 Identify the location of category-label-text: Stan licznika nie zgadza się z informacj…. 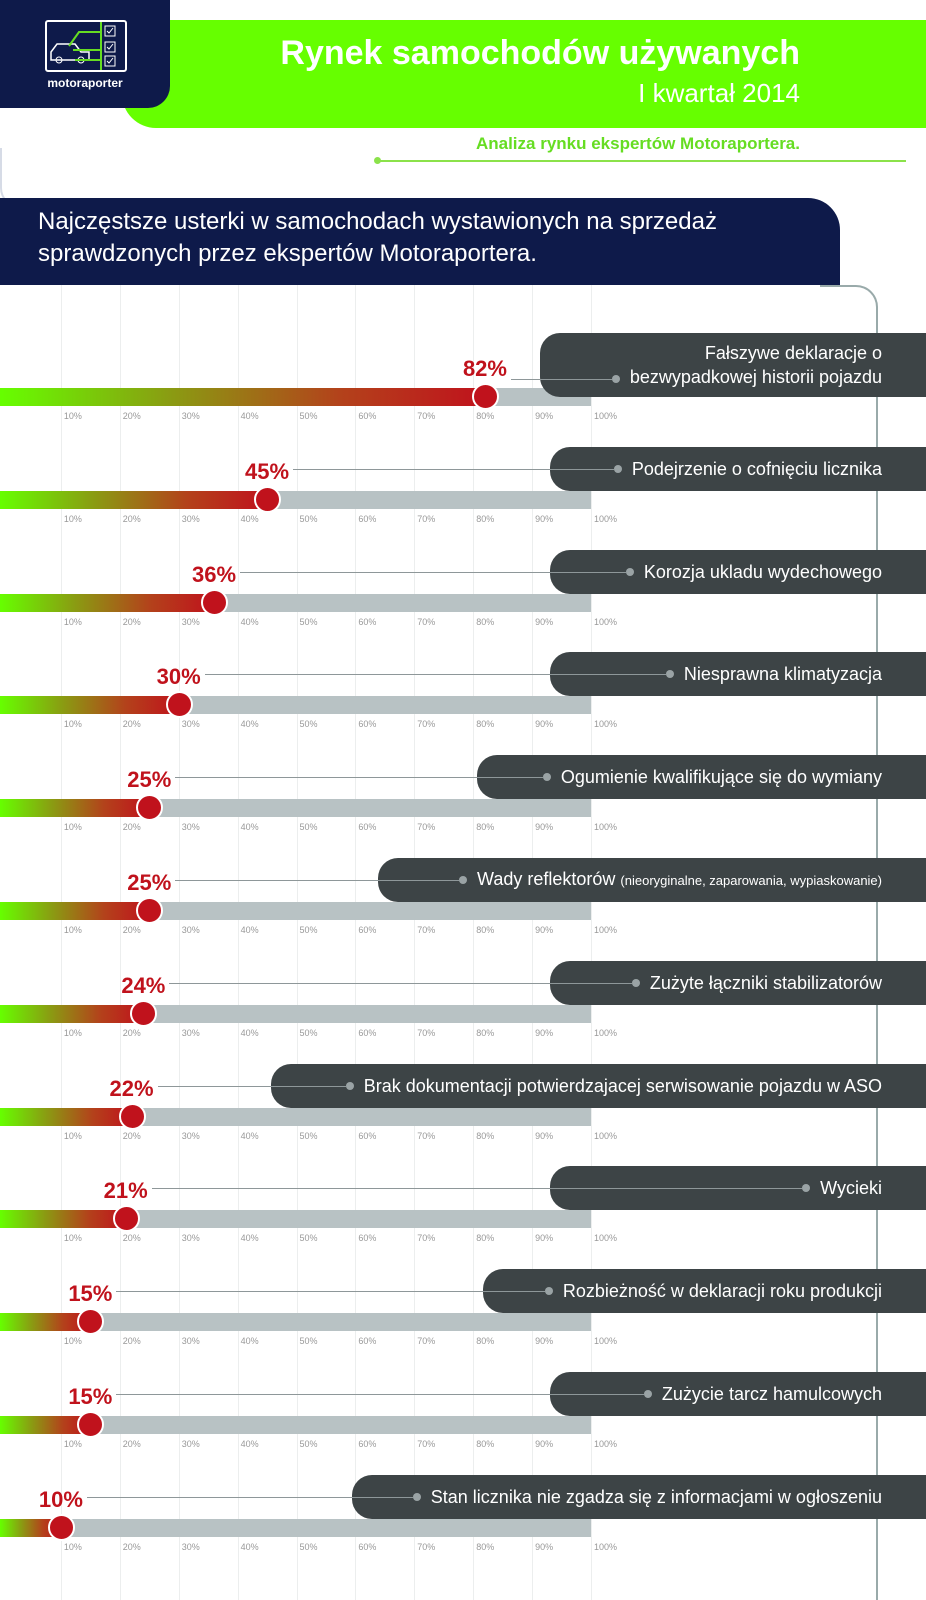
(656, 1496).